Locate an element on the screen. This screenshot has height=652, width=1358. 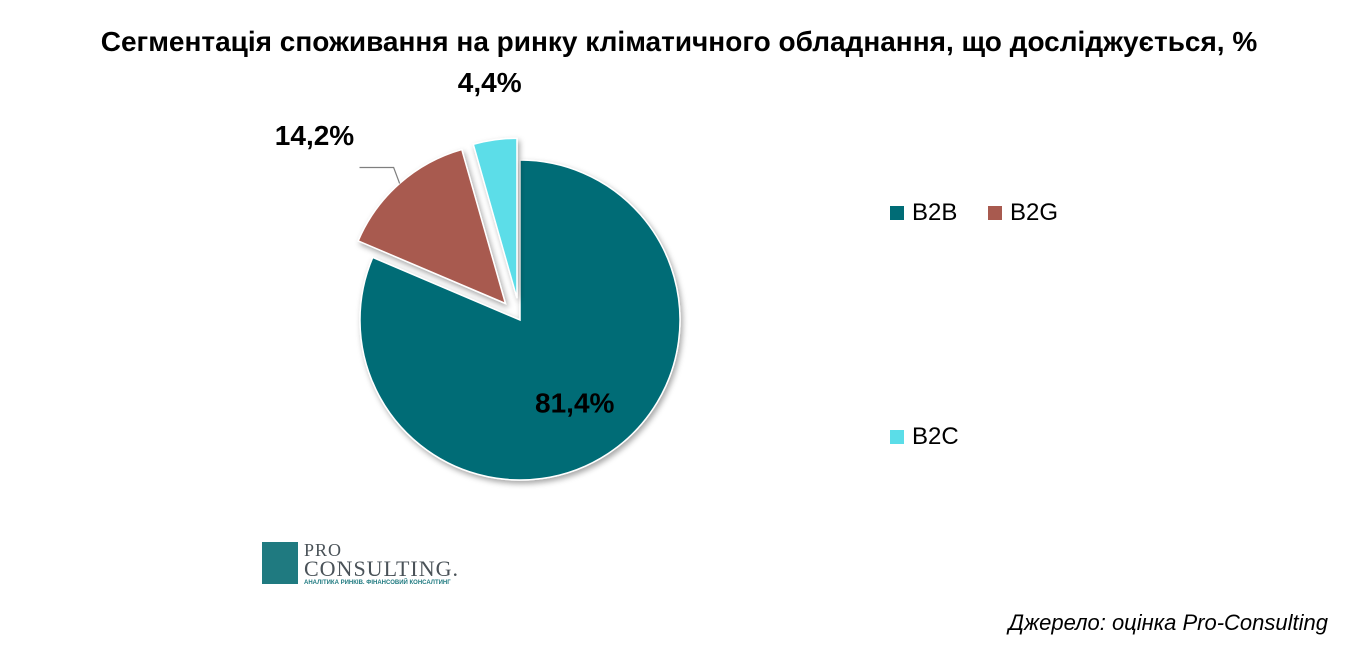
legend-item-b2b: B2B is located at coordinates (923, 213).